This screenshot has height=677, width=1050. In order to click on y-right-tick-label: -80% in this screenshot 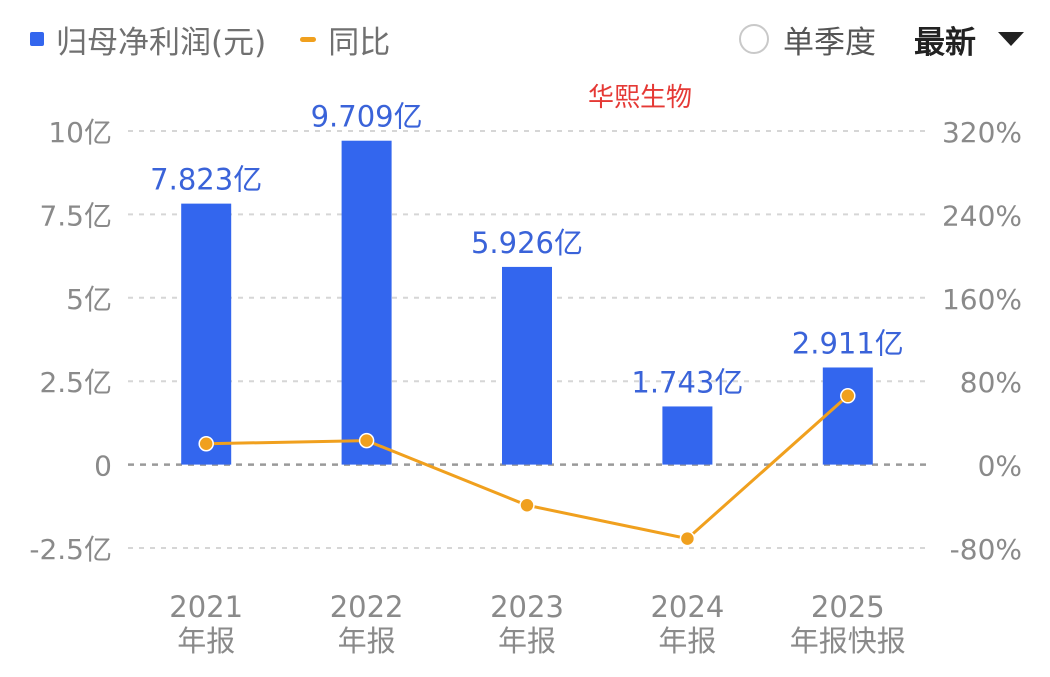, I will do `click(986, 549)`.